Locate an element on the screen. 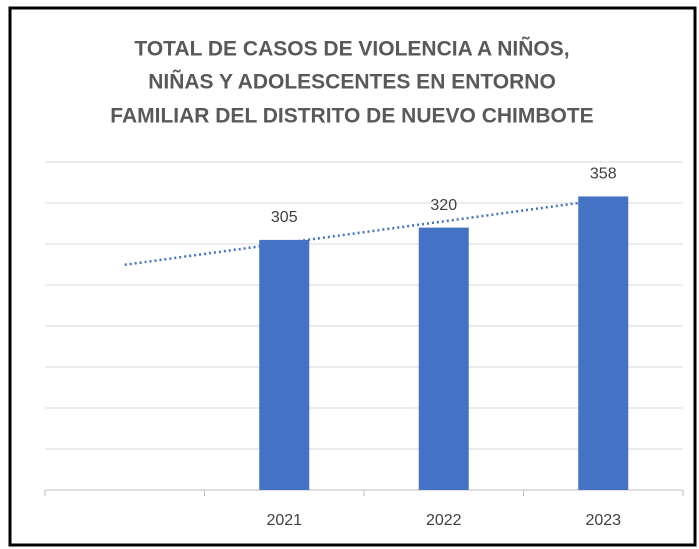 Image resolution: width=699 pixels, height=549 pixels. chart-title: NIÑAS Y ADOLESCENTES EN ENTORNO is located at coordinates (352, 82).